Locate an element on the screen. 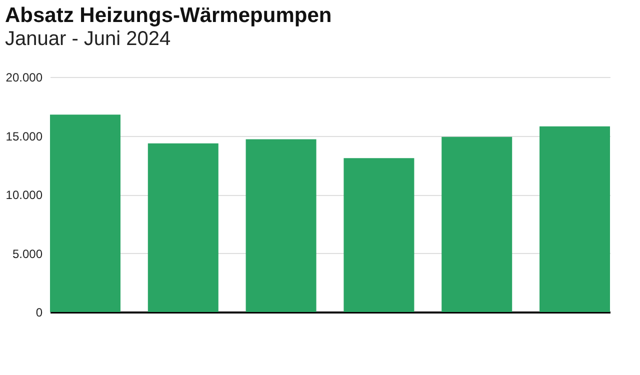 This screenshot has height=375, width=640. y-tick-label: 10.000 is located at coordinates (24, 195).